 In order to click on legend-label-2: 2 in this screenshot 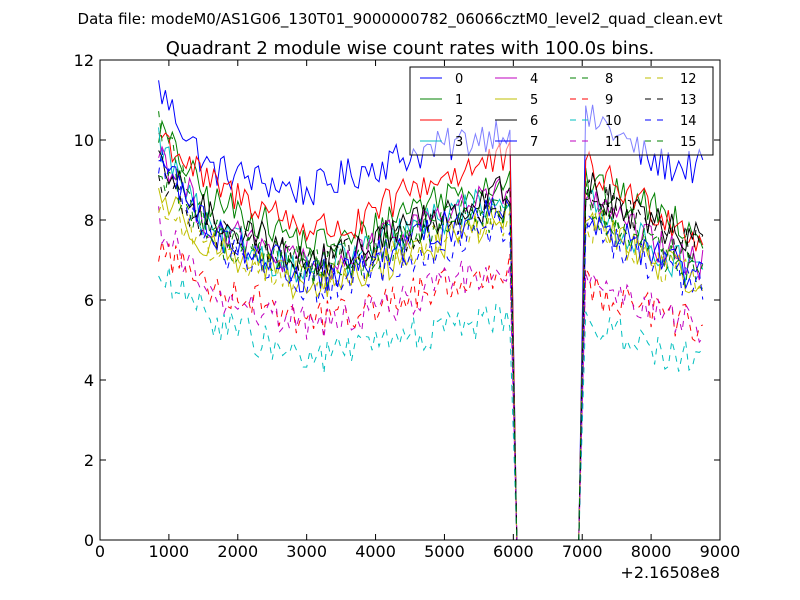, I will do `click(459, 121)`.